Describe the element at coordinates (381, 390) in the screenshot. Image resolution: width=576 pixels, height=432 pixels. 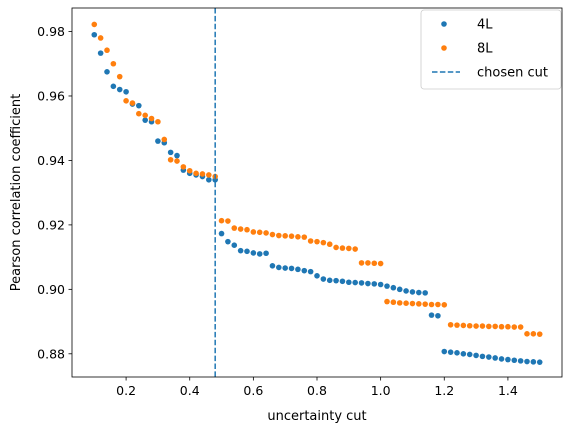
I see `x-tick-label: 1.0` at that location.